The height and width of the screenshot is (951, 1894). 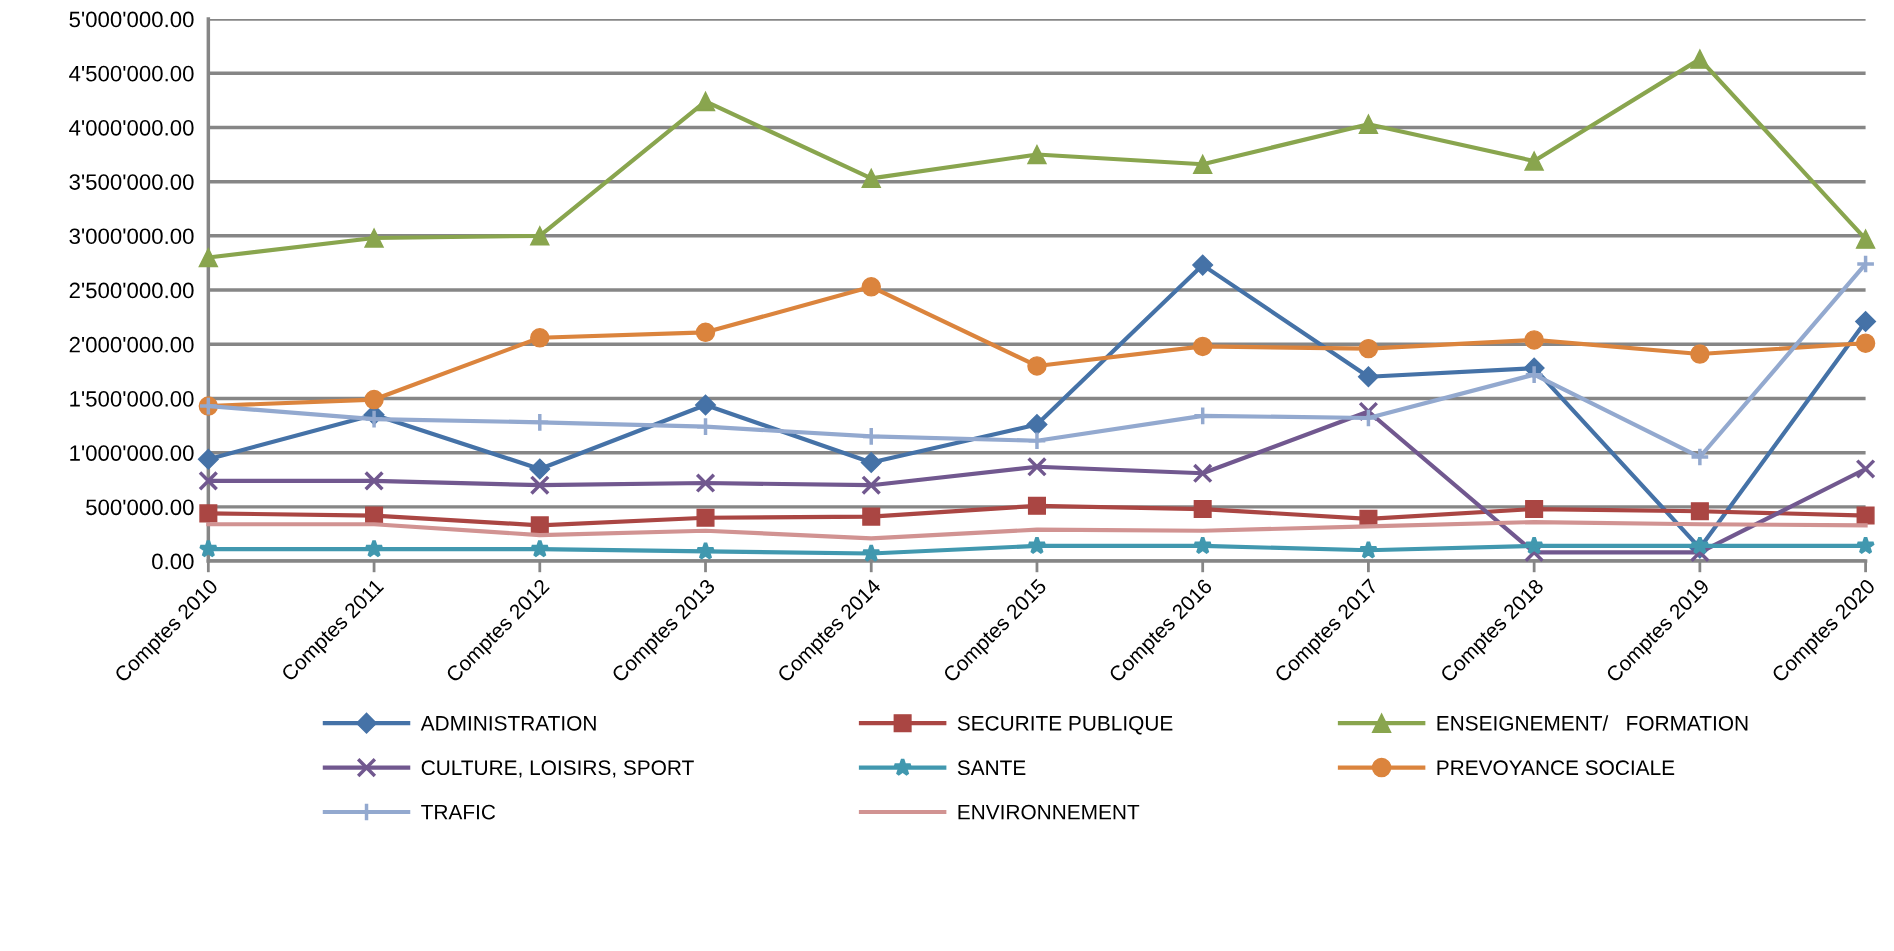 I want to click on legend-label: SECURITE PUBLIQUE, so click(x=1065, y=725).